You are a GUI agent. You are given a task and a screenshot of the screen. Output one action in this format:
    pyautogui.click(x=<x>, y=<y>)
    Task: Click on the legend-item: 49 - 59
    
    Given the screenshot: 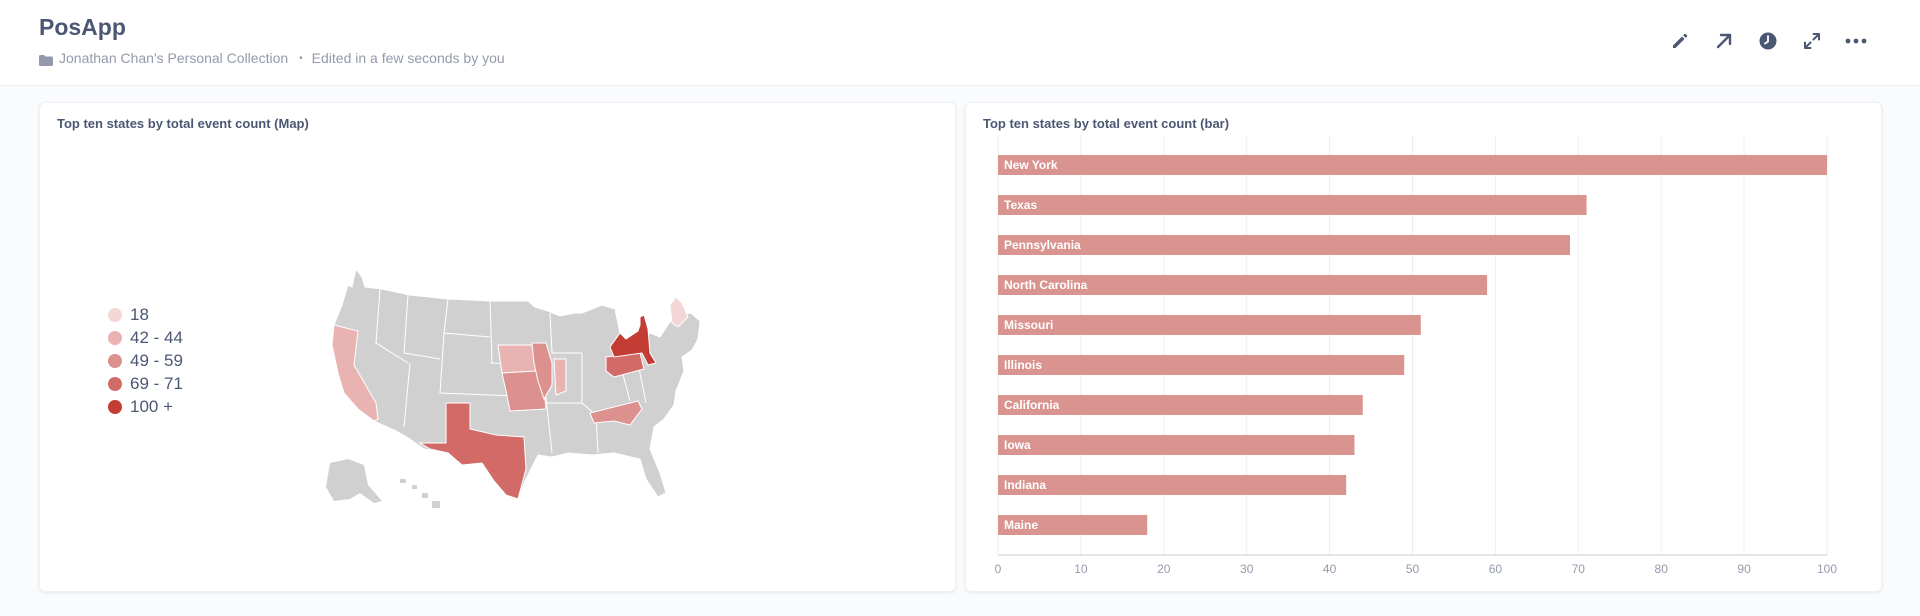 What is the action you would take?
    pyautogui.click(x=145, y=360)
    